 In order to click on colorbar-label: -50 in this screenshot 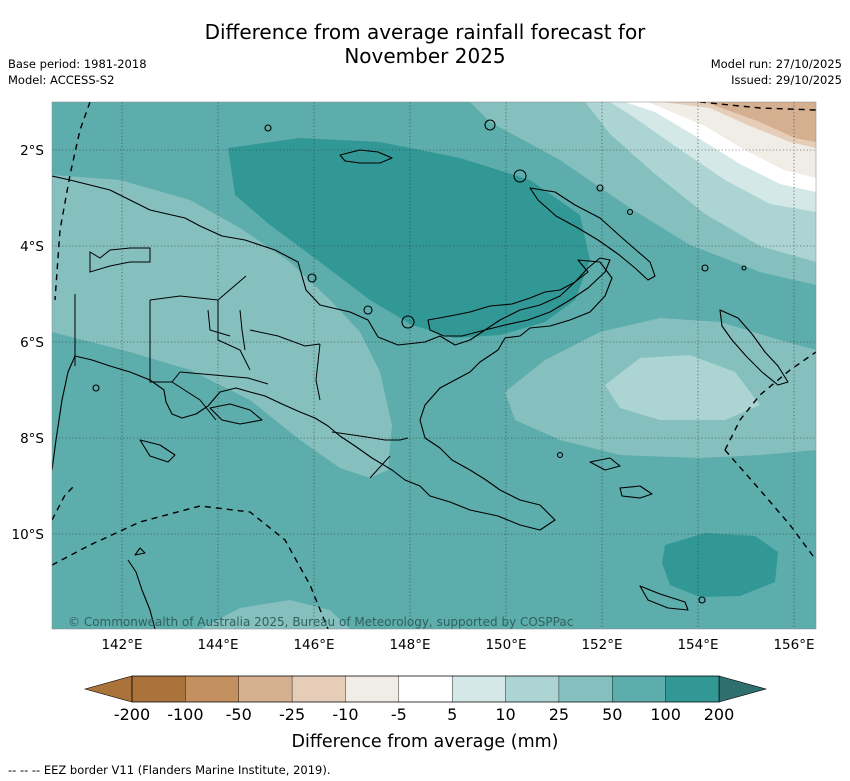, I will do `click(239, 714)`.